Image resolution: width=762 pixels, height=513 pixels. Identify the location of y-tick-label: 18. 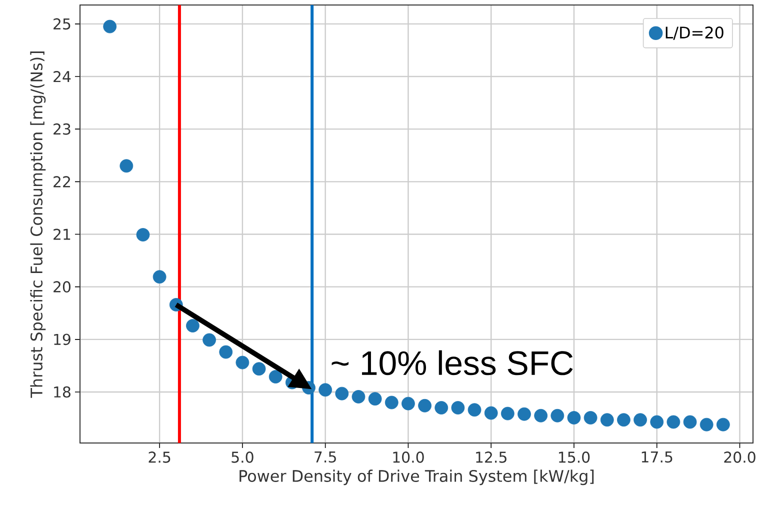
(62, 392).